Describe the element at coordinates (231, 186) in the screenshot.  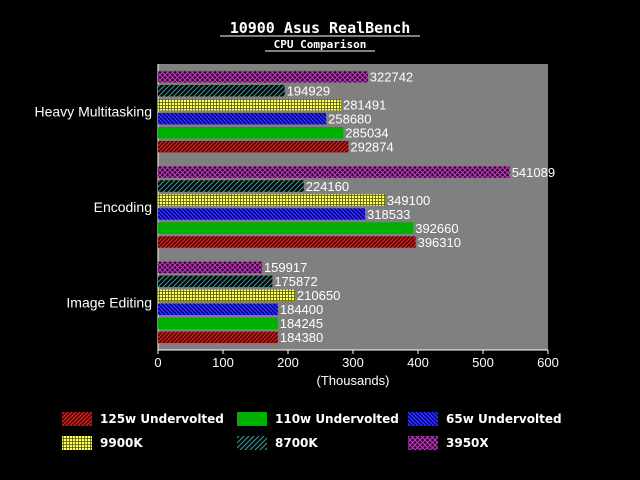
I see `bar-encoding-8700k` at that location.